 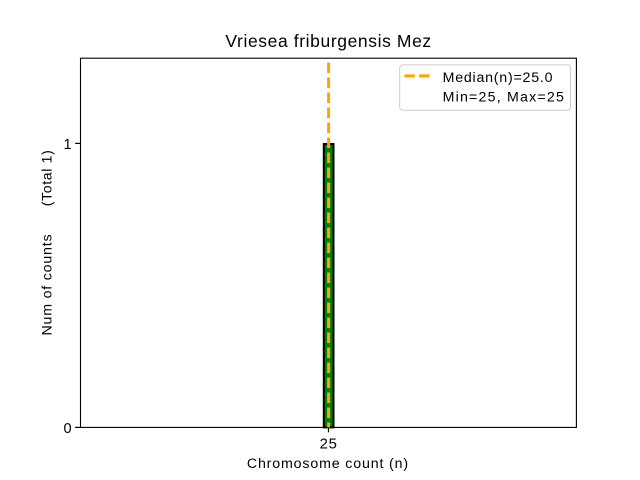 I want to click on svg-text: 25, so click(x=329, y=444).